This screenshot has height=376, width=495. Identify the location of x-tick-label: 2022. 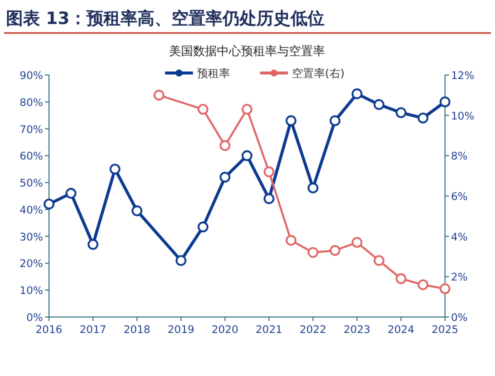
(313, 330).